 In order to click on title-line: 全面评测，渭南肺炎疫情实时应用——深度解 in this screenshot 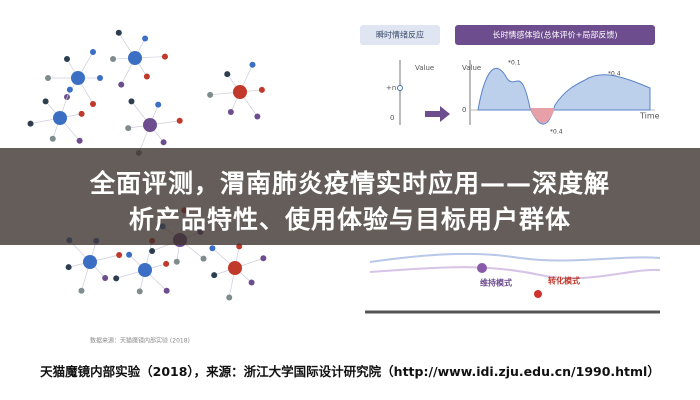, I will do `click(349, 183)`.